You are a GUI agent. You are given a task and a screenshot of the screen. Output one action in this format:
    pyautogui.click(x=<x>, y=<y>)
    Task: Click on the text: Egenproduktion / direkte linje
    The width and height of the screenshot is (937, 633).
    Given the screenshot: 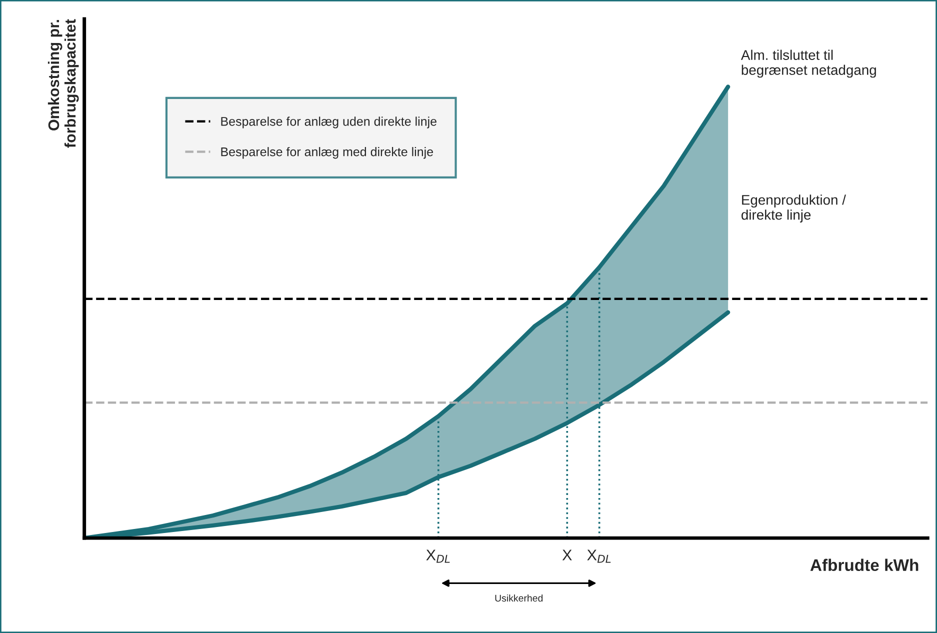 What is the action you would take?
    pyautogui.click(x=794, y=208)
    